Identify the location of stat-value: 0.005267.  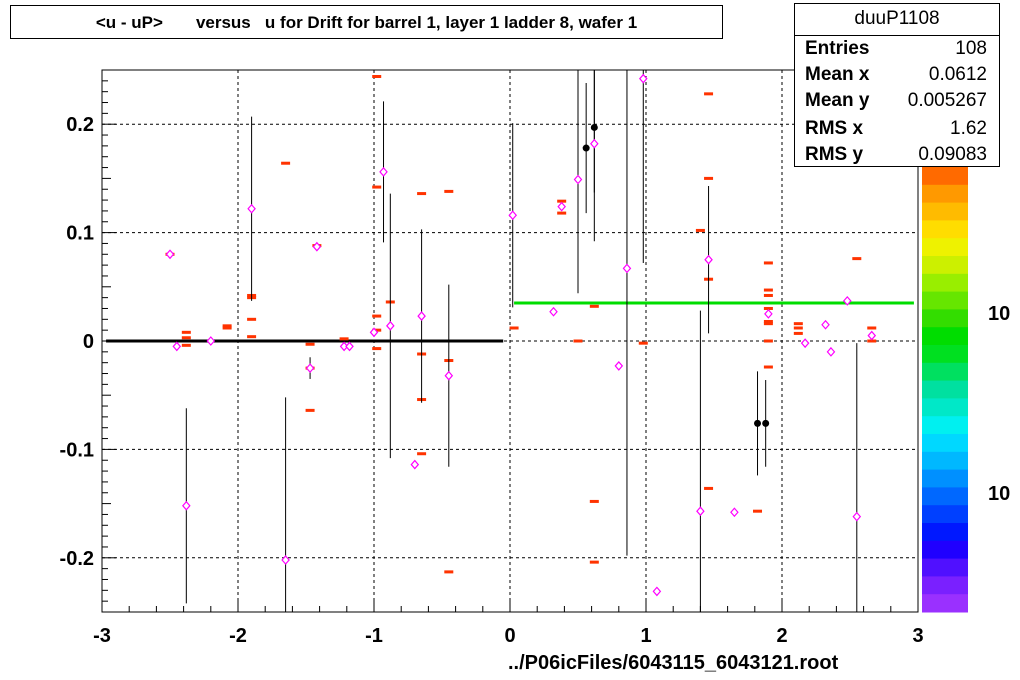
(947, 100).